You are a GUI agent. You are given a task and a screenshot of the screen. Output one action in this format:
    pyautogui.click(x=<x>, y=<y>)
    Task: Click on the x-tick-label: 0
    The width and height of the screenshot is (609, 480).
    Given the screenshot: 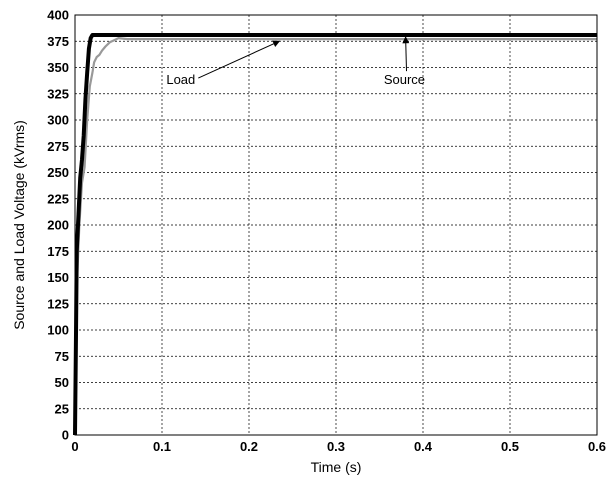 What is the action you would take?
    pyautogui.click(x=74, y=446)
    